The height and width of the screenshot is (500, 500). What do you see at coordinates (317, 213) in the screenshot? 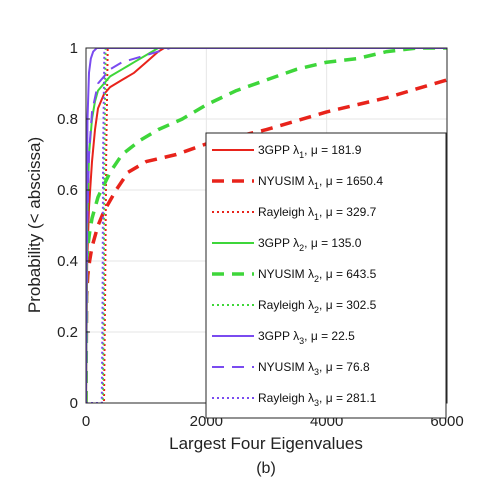
I see `legend-label-3: Rayleigh λ1, μ = 329.7` at bounding box center [317, 213].